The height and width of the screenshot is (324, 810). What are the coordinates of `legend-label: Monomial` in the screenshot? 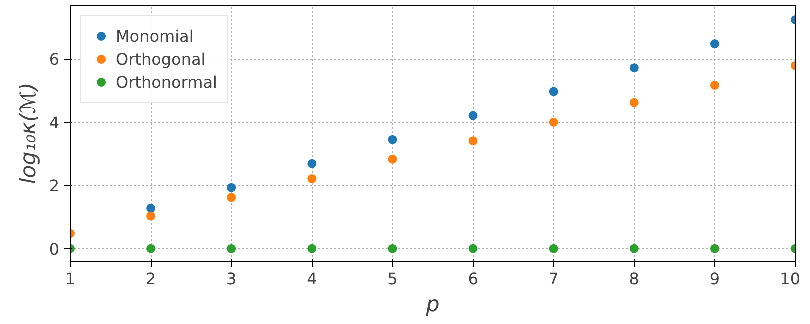 It's located at (155, 36).